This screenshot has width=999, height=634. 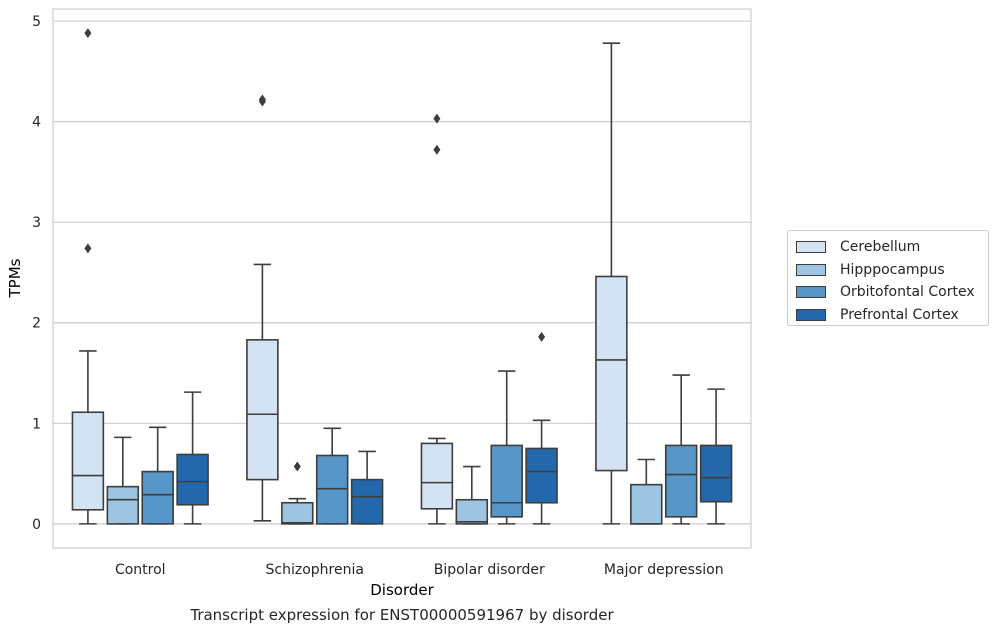 I want to click on legend-label: Prefrontal Cortex, so click(x=899, y=314).